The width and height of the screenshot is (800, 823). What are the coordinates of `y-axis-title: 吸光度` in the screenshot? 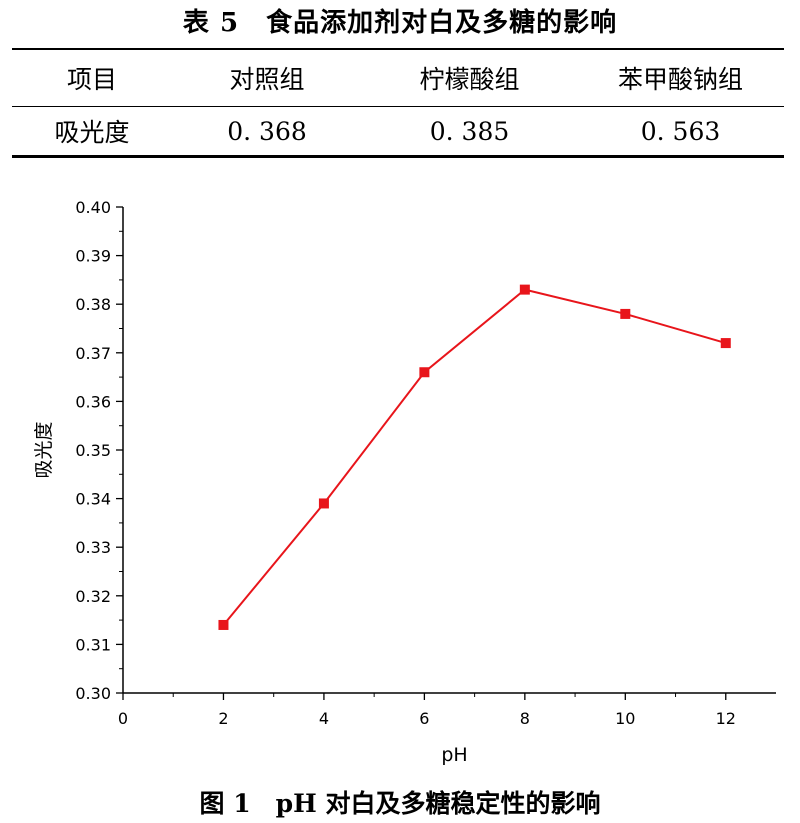 It's located at (44, 449).